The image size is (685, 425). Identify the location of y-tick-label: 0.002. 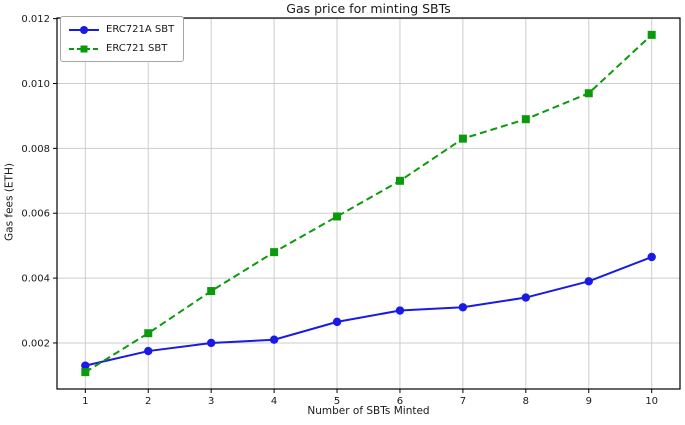
(35, 343).